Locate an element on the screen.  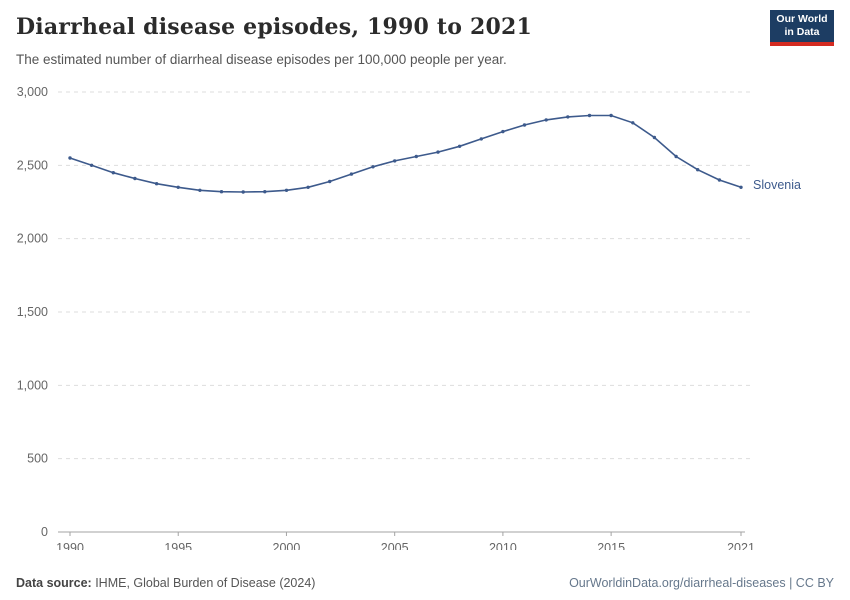
y-axis-tick-label: 500 is located at coordinates (37, 459).